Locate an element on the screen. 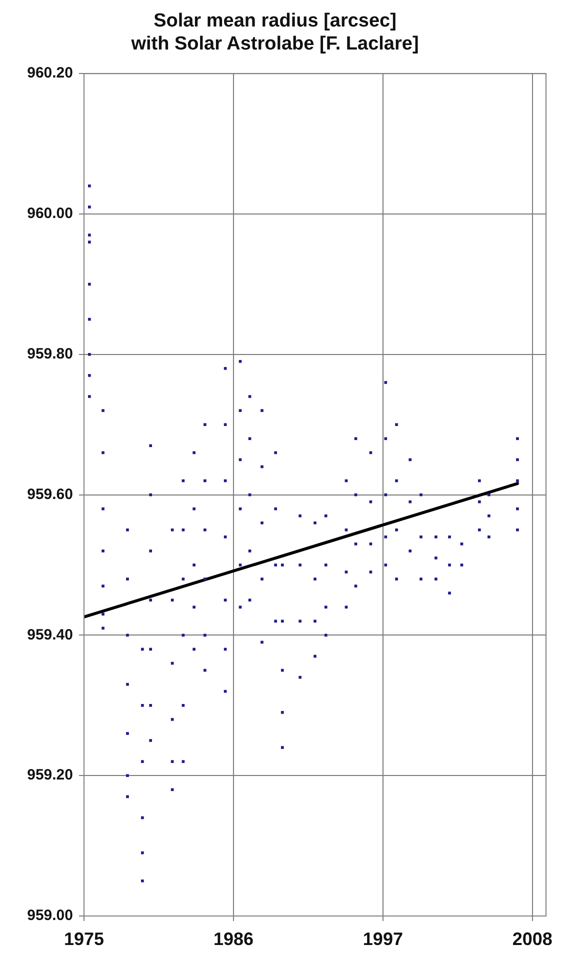 The image size is (568, 961). y-tick-label: 959.20 is located at coordinates (50, 775).